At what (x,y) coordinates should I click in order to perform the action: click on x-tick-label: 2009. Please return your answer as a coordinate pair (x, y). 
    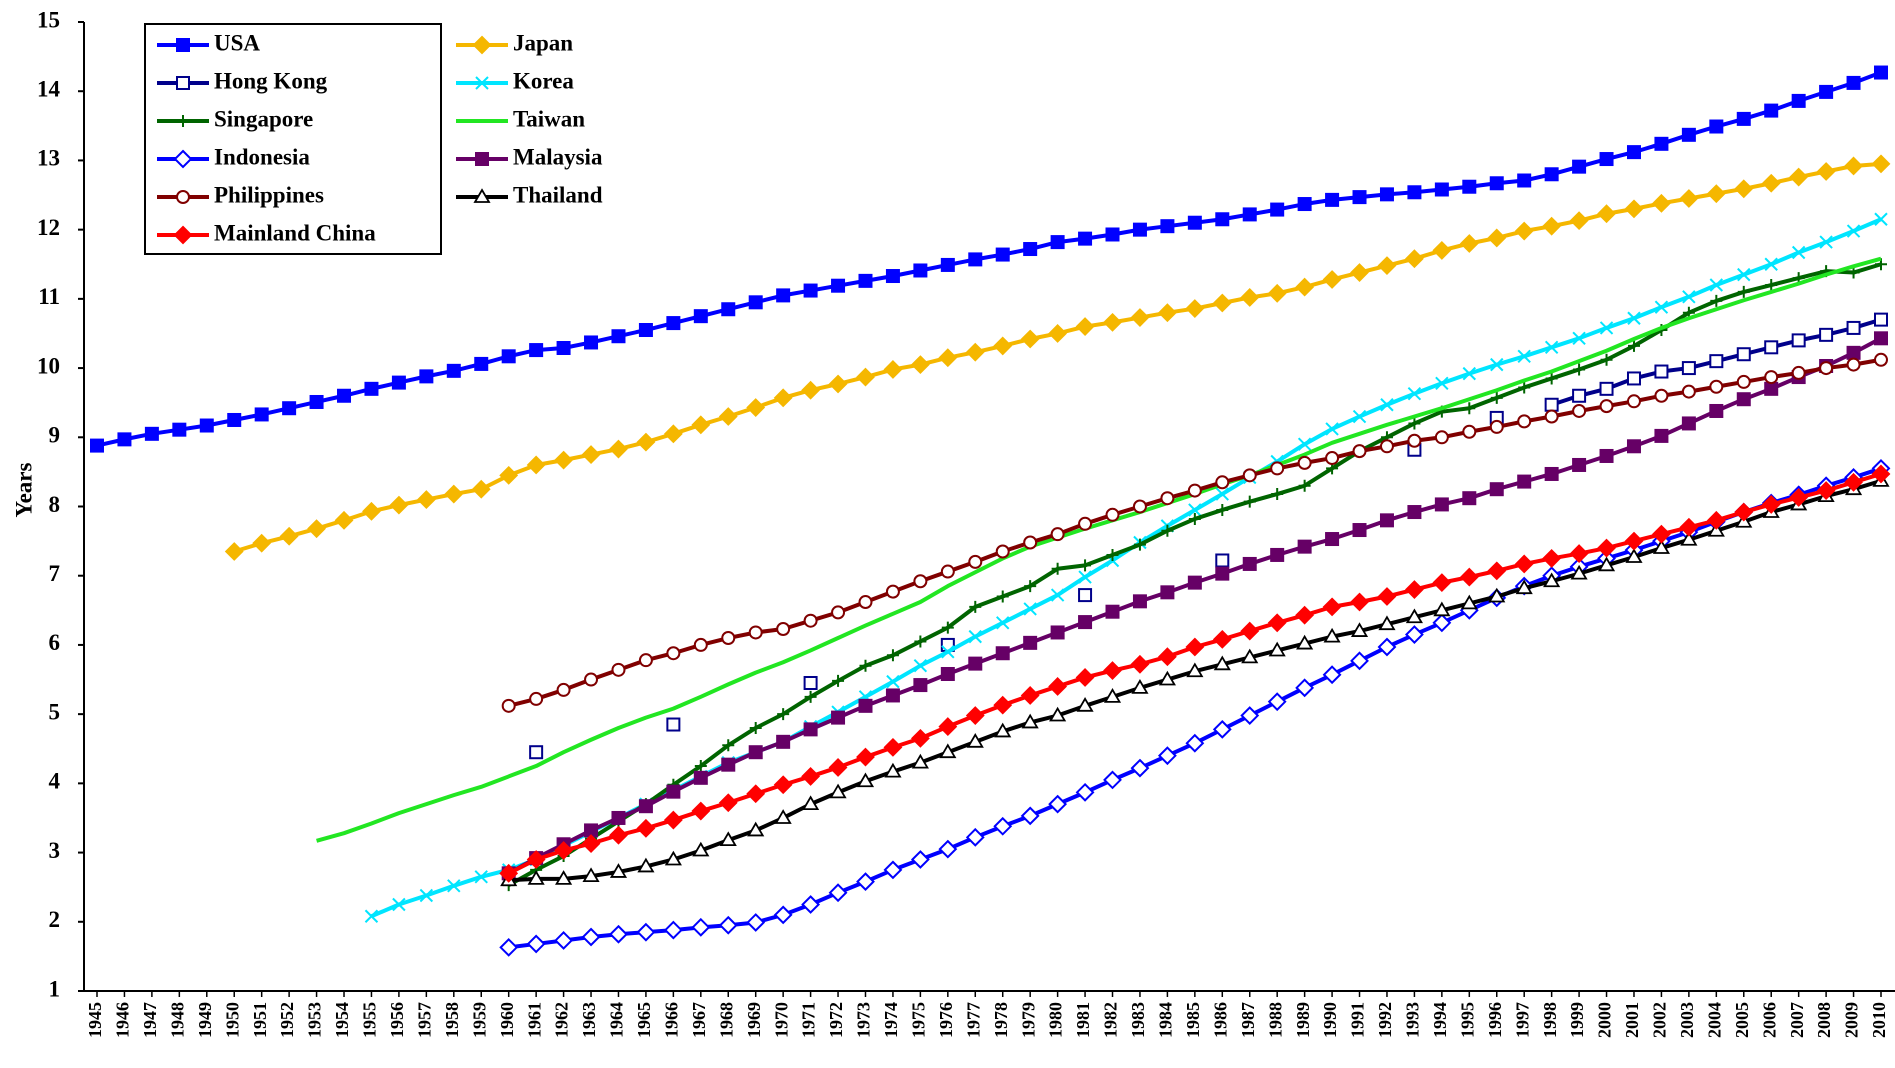
    Looking at the image, I should click on (1852, 1020).